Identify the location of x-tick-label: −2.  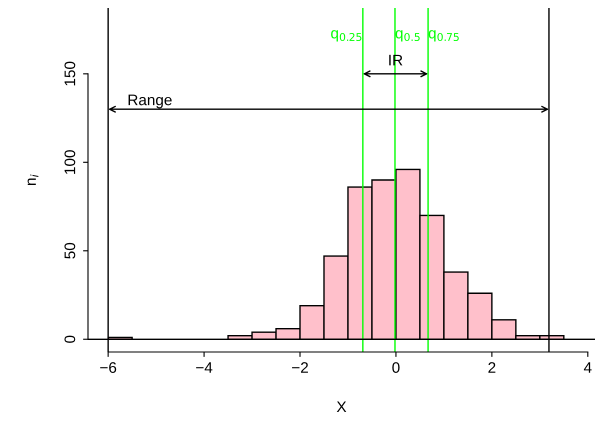
(300, 367).